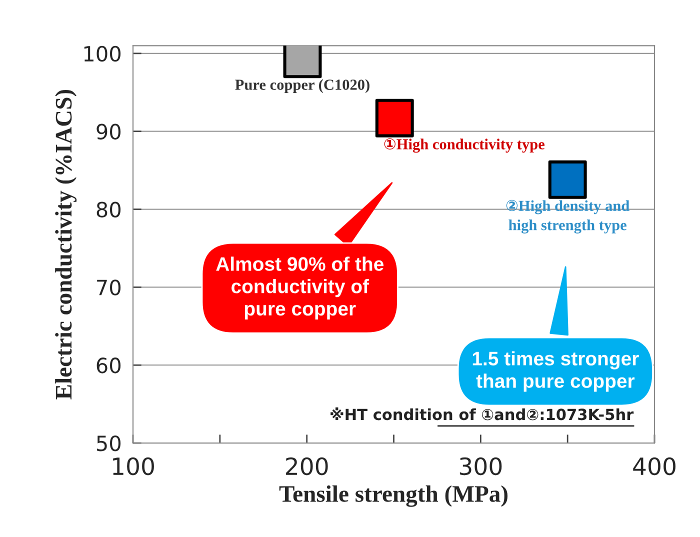  I want to click on x-axis-title: Tensile strength (MPa), so click(393, 496).